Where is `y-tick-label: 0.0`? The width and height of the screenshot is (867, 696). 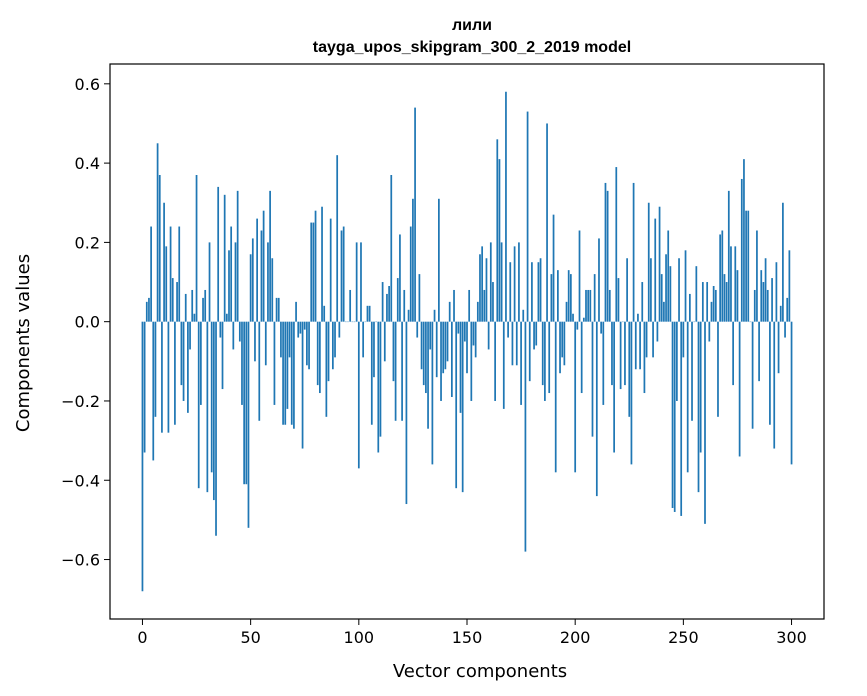 y-tick-label: 0.0 is located at coordinates (87, 322).